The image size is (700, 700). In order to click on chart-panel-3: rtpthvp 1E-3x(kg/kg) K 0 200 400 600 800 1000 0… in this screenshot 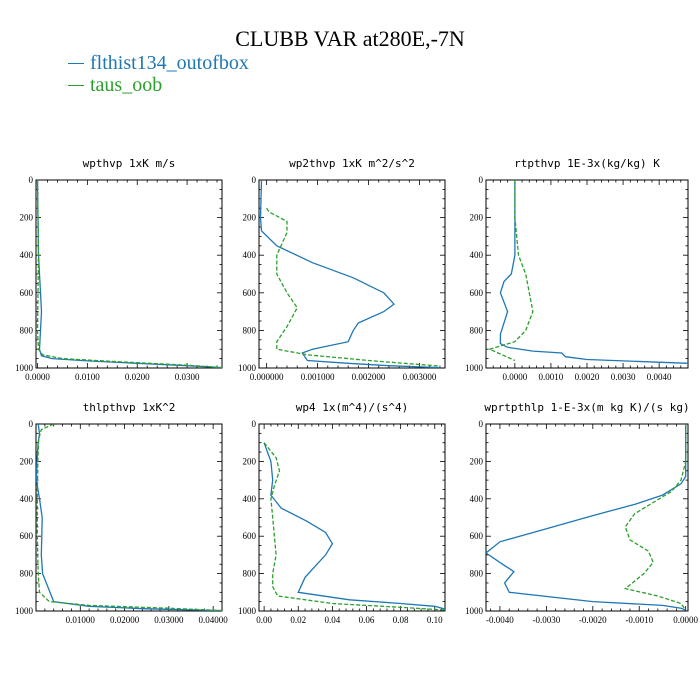, I will do `click(577, 269)`.